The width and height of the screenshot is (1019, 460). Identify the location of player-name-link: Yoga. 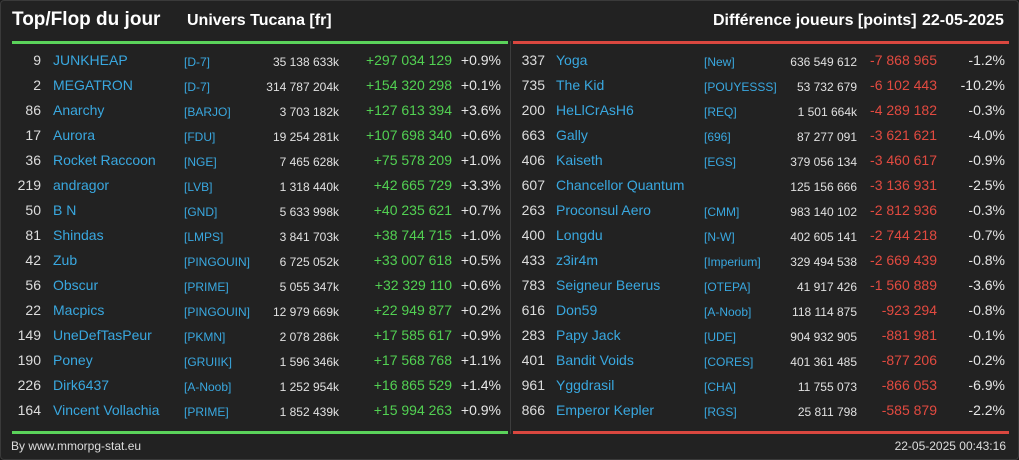
(572, 60).